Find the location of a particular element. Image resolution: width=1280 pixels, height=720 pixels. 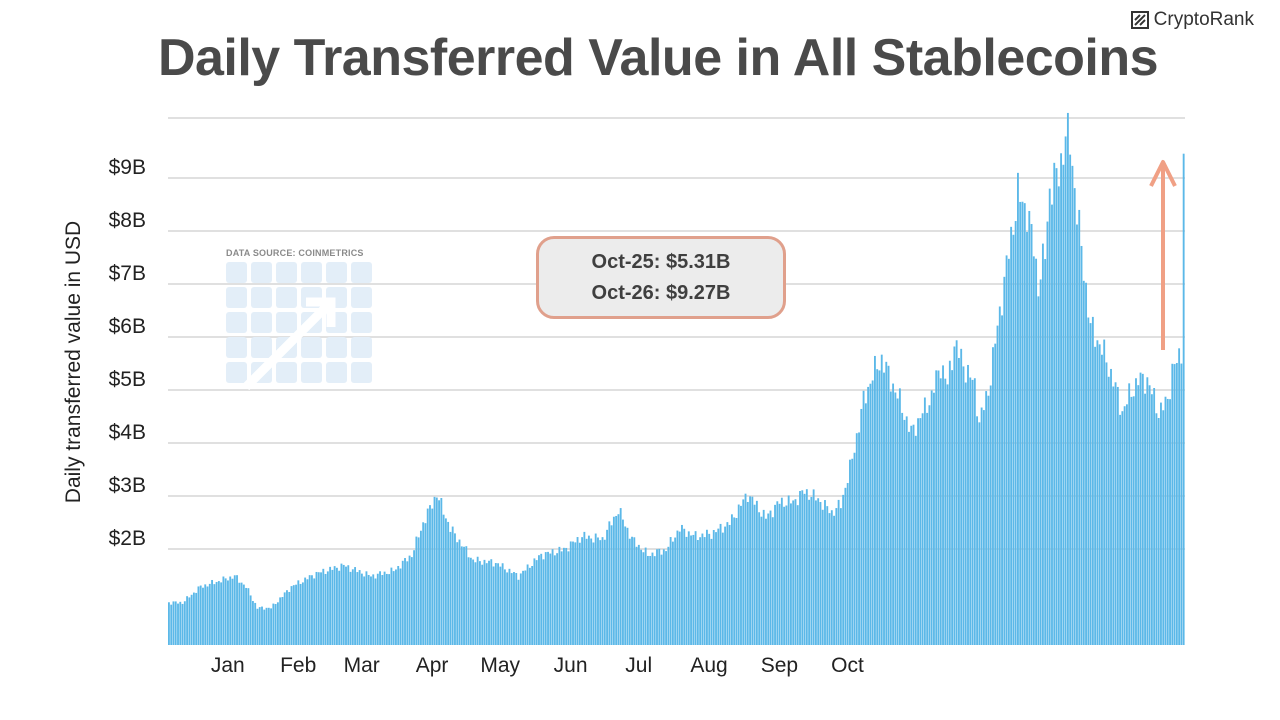

callout-line-oct-26: Oct-26: $9.27B is located at coordinates (661, 292).